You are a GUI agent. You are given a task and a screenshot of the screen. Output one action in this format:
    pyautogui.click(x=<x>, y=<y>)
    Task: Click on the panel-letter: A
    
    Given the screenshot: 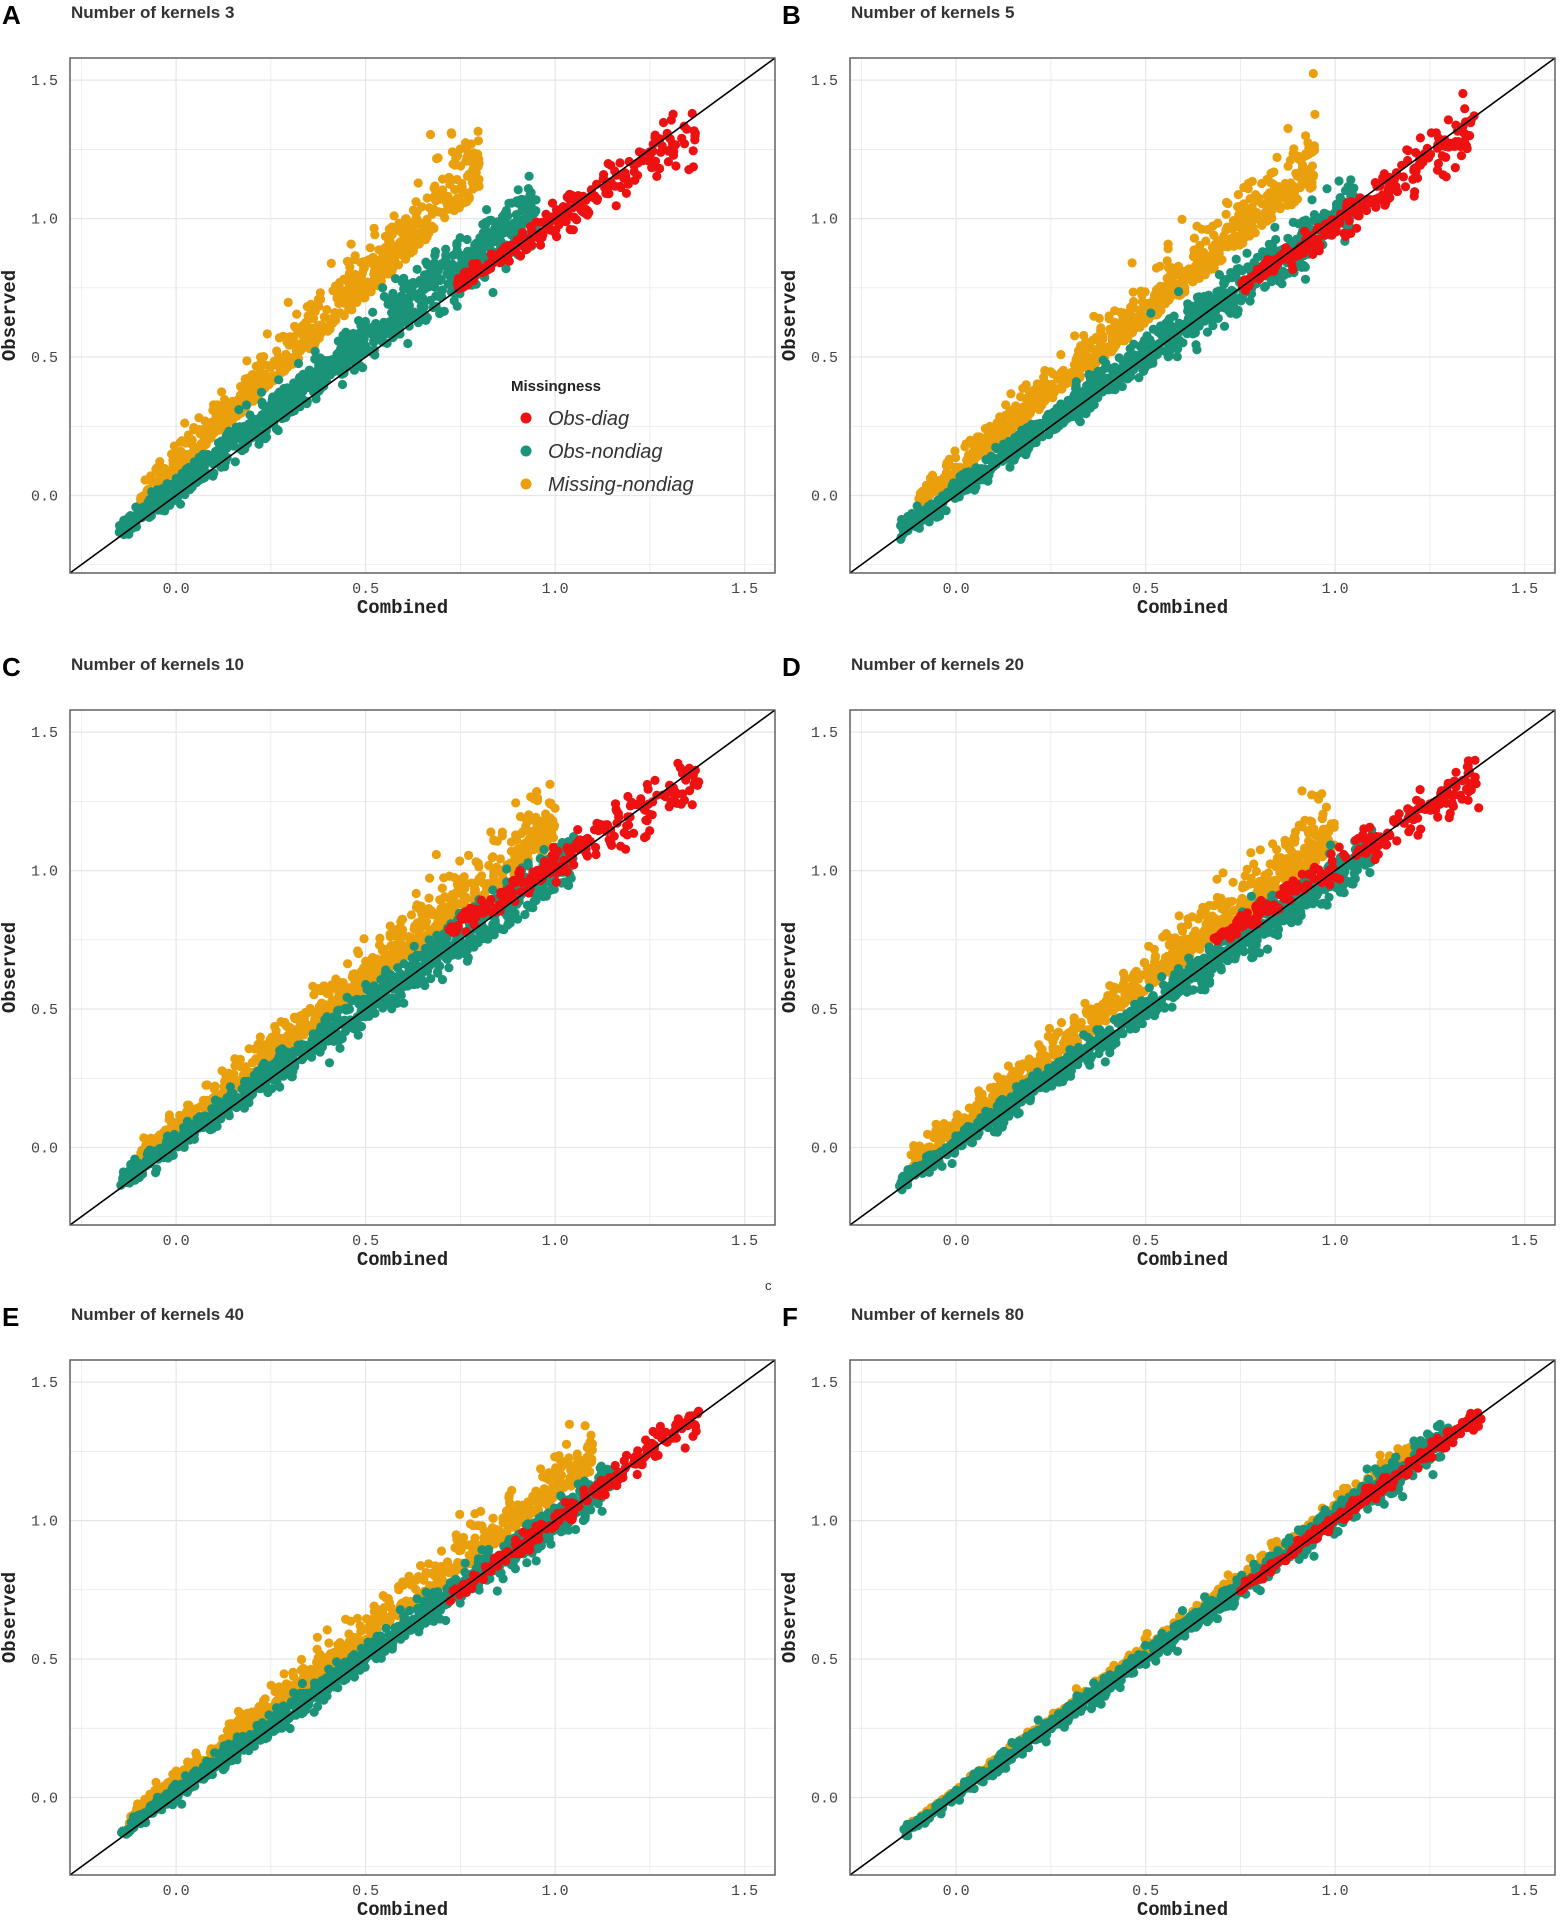 What is the action you would take?
    pyautogui.click(x=11, y=15)
    